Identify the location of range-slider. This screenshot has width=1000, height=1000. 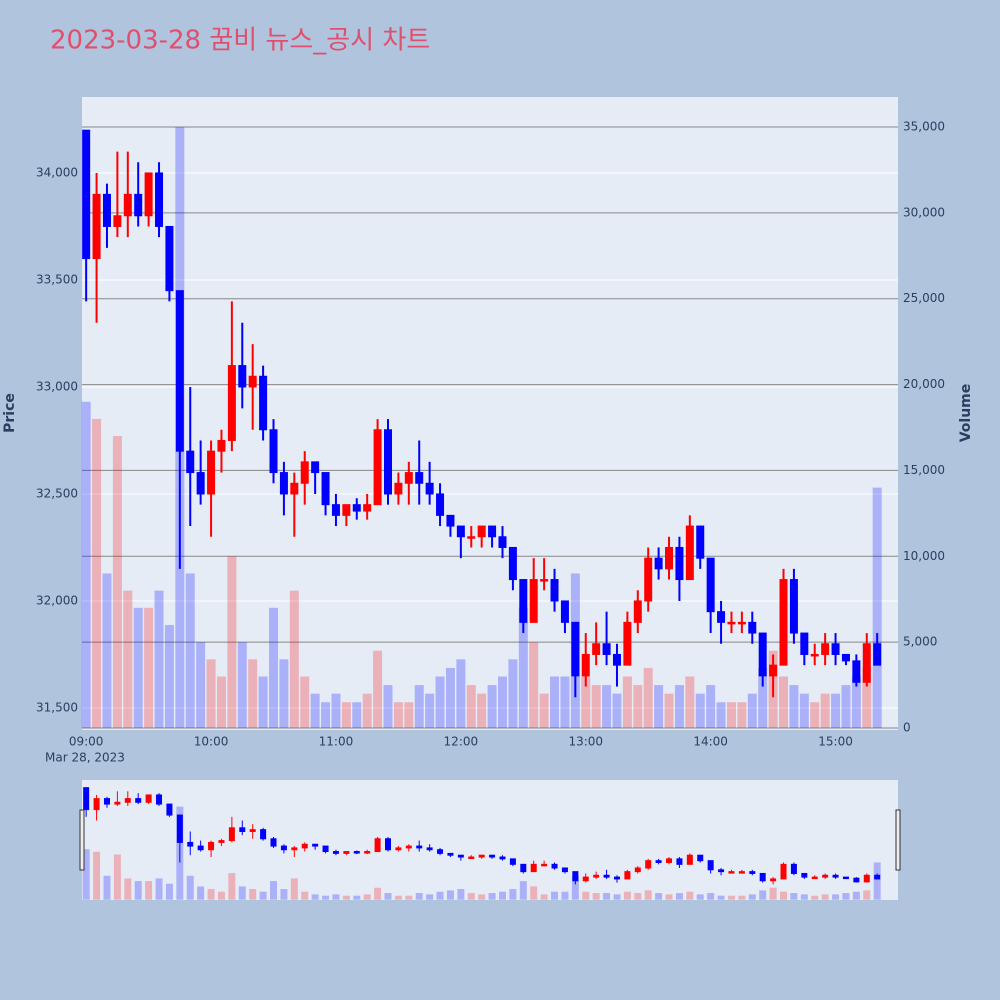
(490, 840).